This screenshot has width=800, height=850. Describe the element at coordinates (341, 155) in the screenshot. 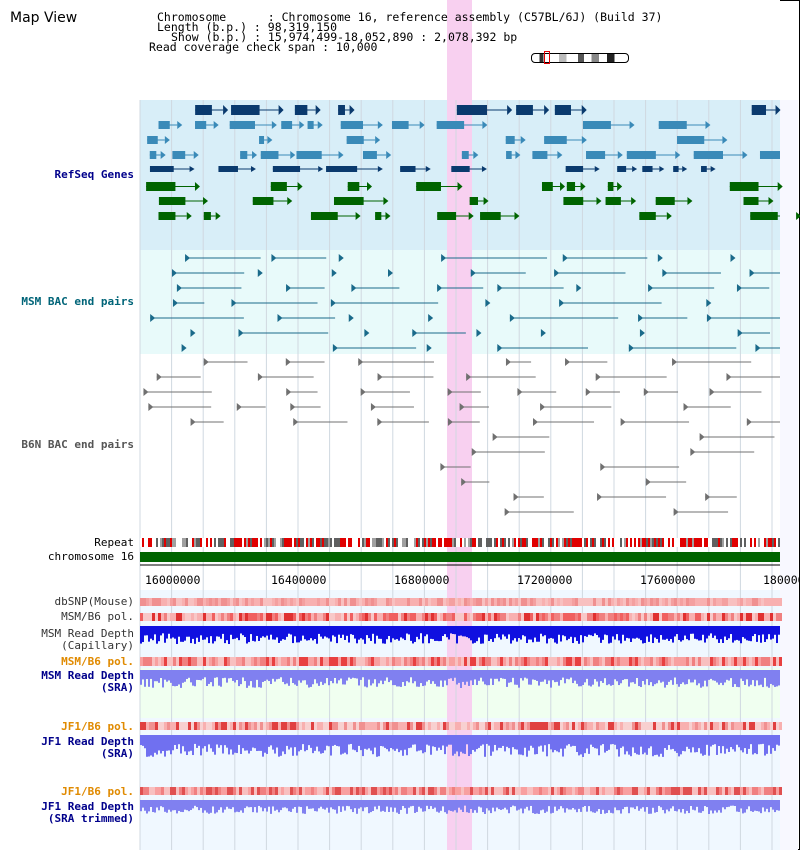

I see `gene-strand-arrow` at that location.